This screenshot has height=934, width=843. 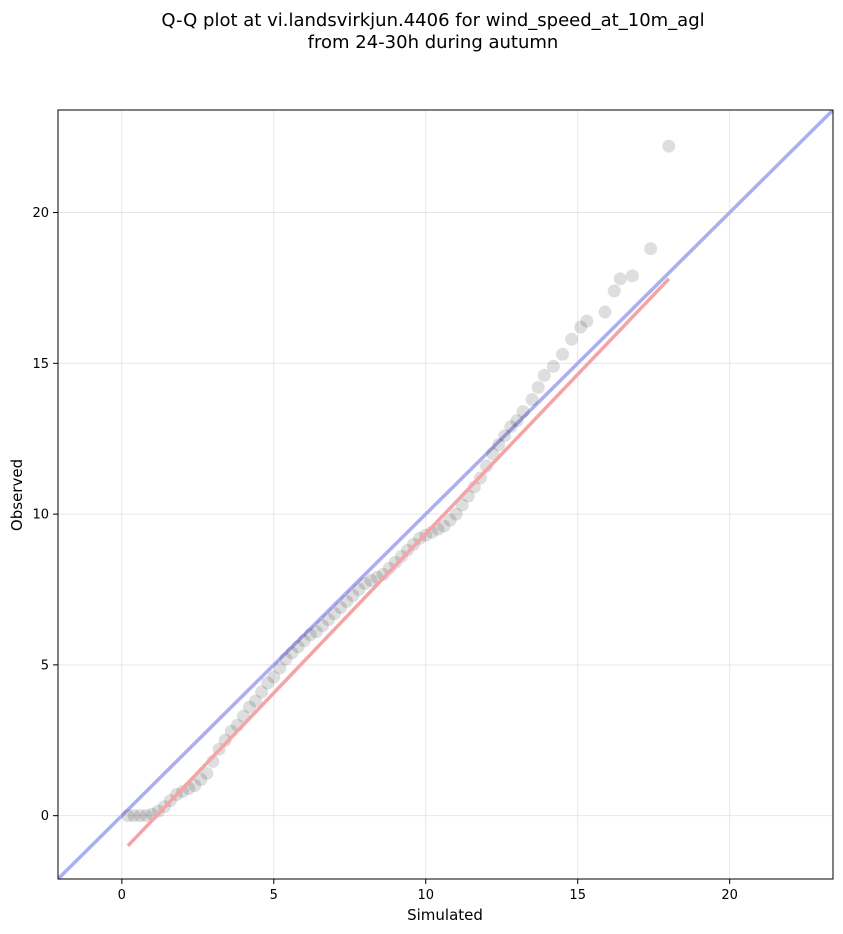 What do you see at coordinates (433, 42) in the screenshot?
I see `chart-title: from 24-30h during autumn` at bounding box center [433, 42].